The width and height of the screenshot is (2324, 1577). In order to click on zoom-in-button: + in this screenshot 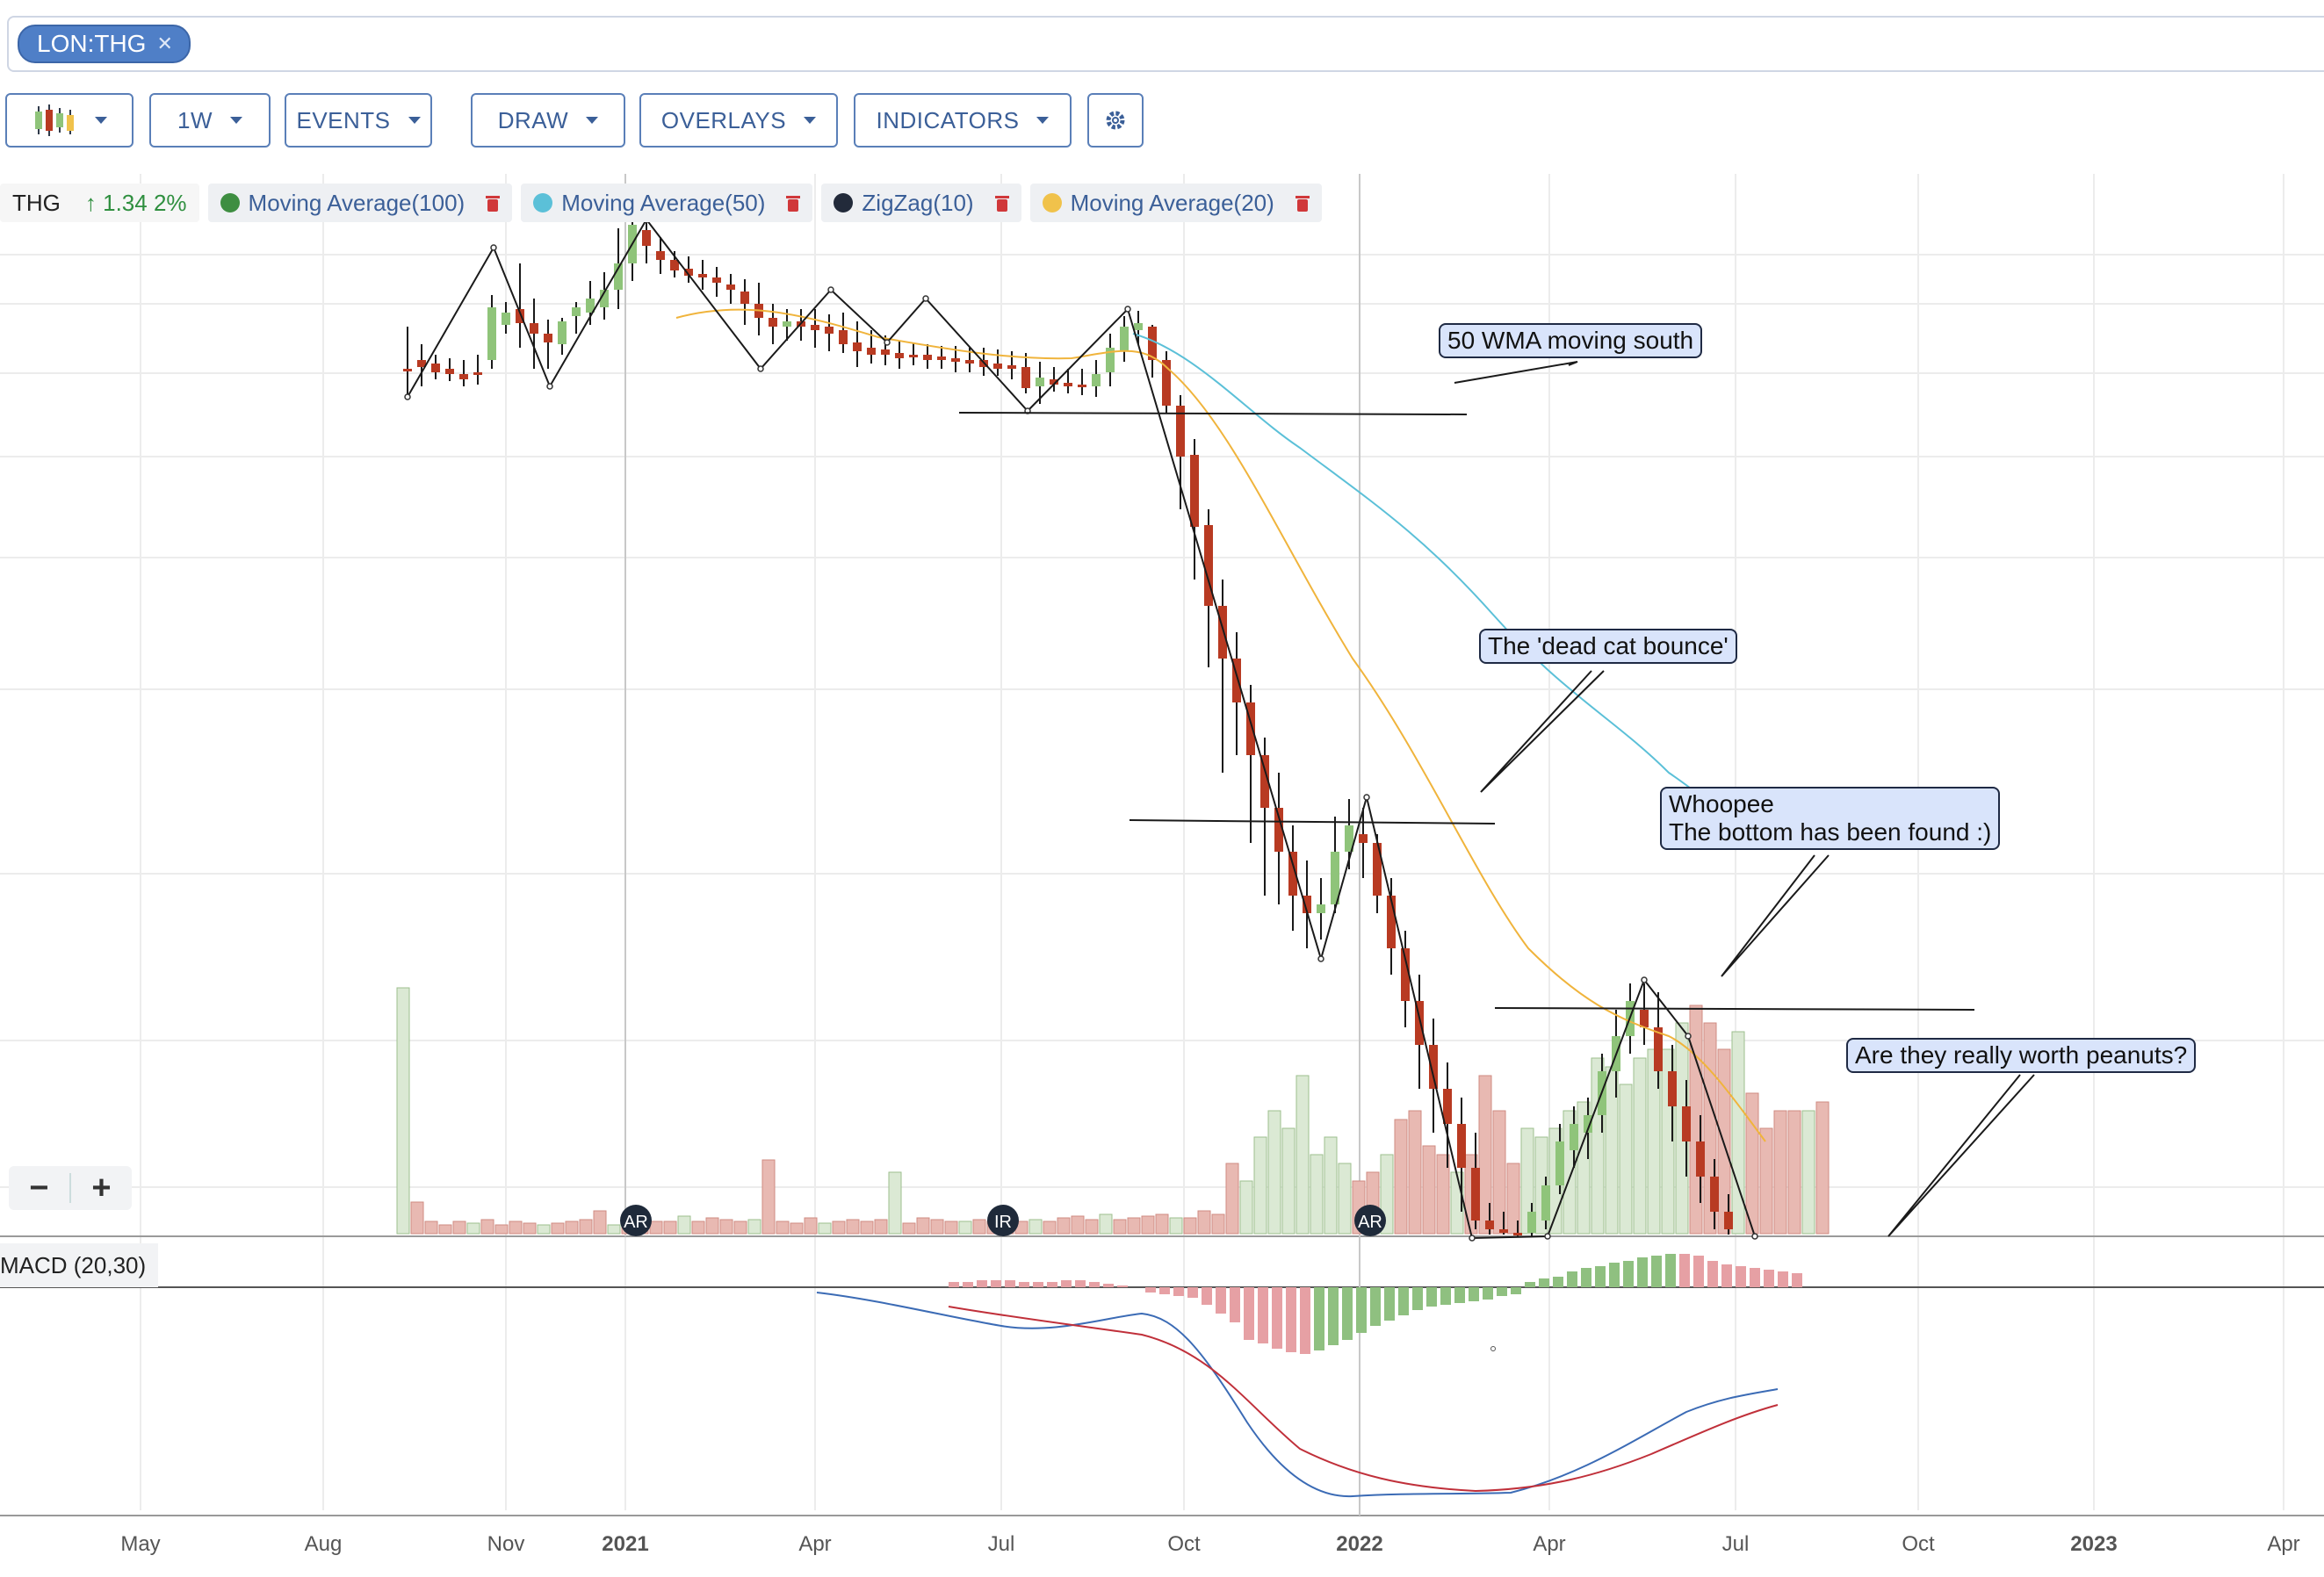, I will do `click(101, 1187)`.